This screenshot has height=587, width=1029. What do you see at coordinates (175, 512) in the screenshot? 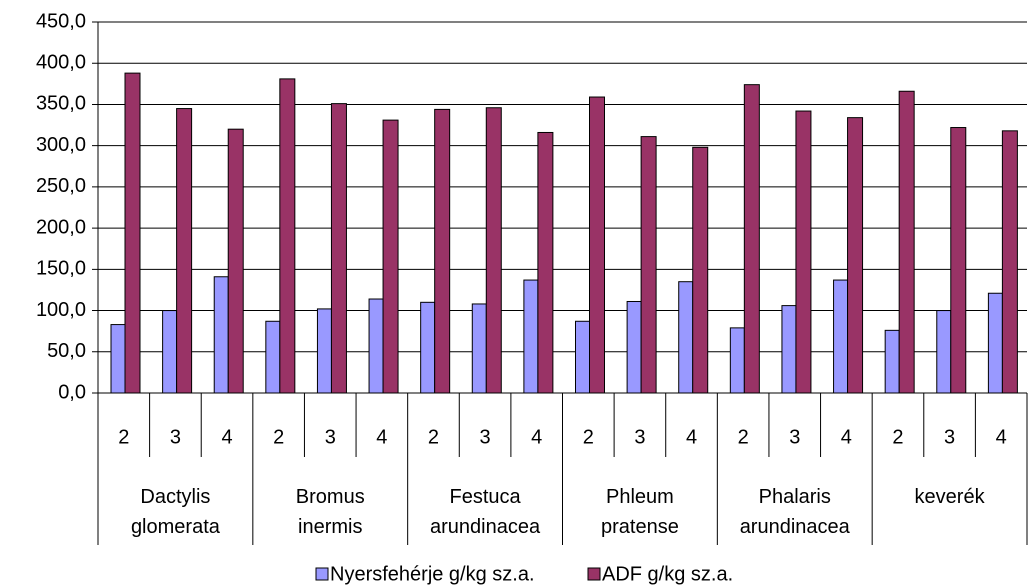
I see `group-label: Dactylis glomerata` at bounding box center [175, 512].